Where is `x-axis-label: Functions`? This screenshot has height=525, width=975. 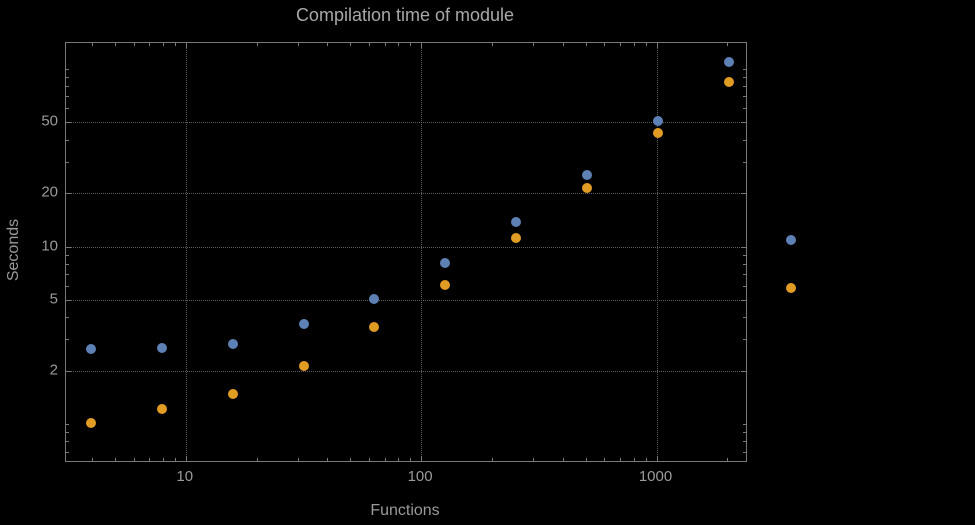
x-axis-label: Functions is located at coordinates (405, 510).